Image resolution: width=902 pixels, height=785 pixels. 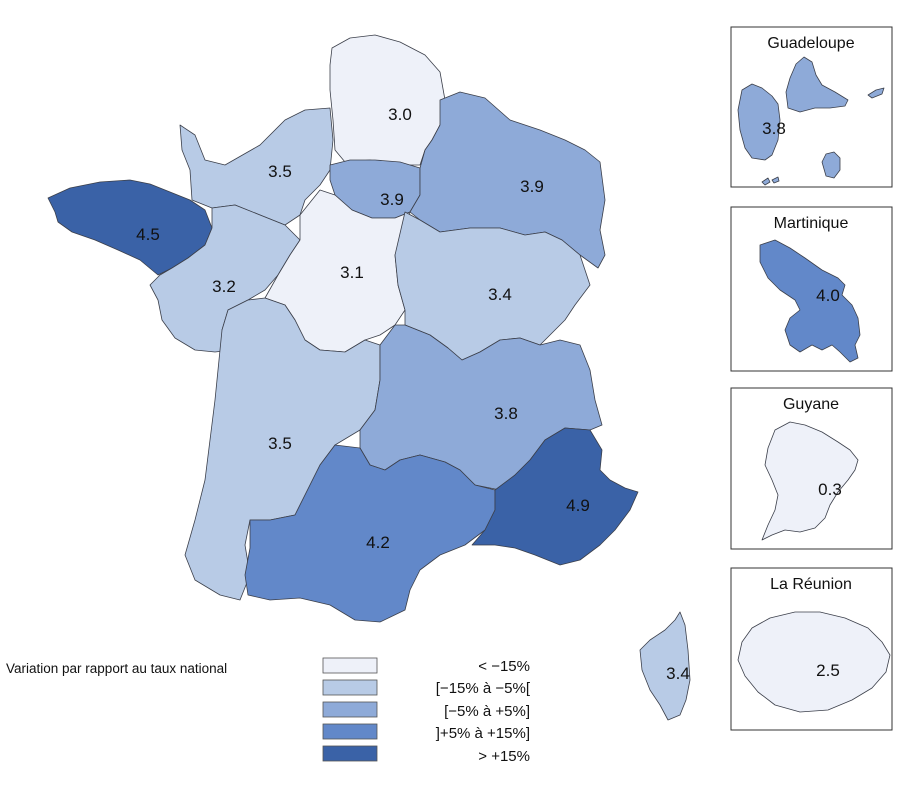 I want to click on value-paca: 4.9, so click(x=578, y=505).